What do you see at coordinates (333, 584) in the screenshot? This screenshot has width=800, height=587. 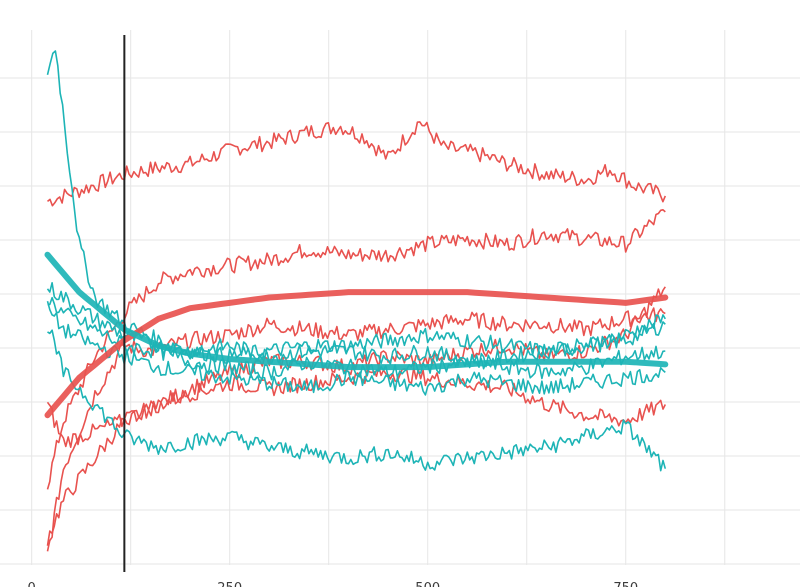 I see `x-axis-ticks: 0 250 500 750` at bounding box center [333, 584].